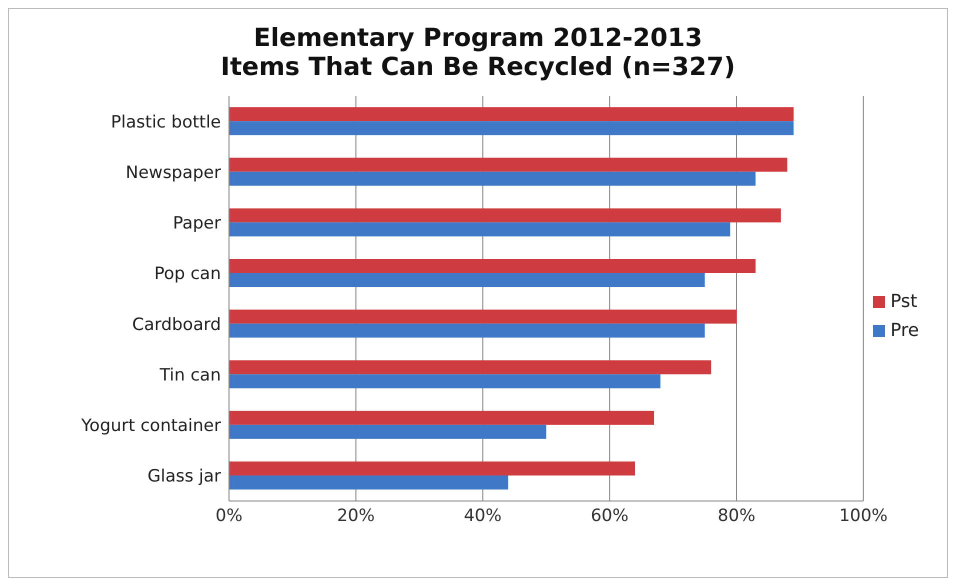  What do you see at coordinates (904, 330) in the screenshot?
I see `legend-label: Pre` at bounding box center [904, 330].